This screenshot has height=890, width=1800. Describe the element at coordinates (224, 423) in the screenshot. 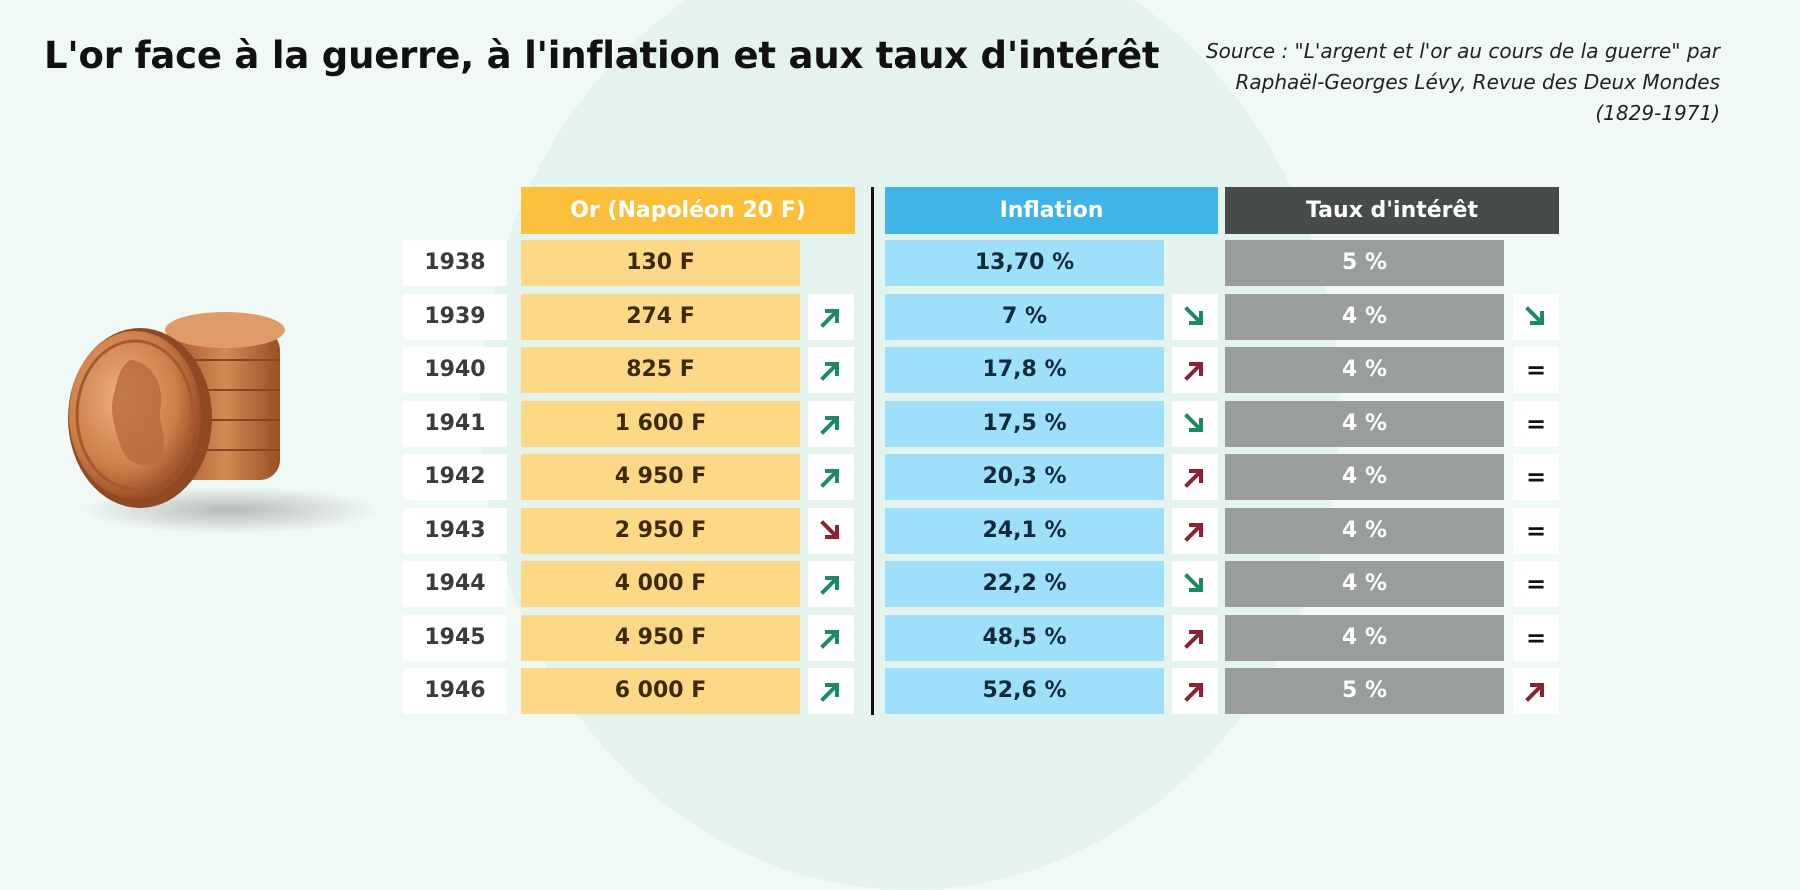

I see `gold-coins-illustration` at that location.